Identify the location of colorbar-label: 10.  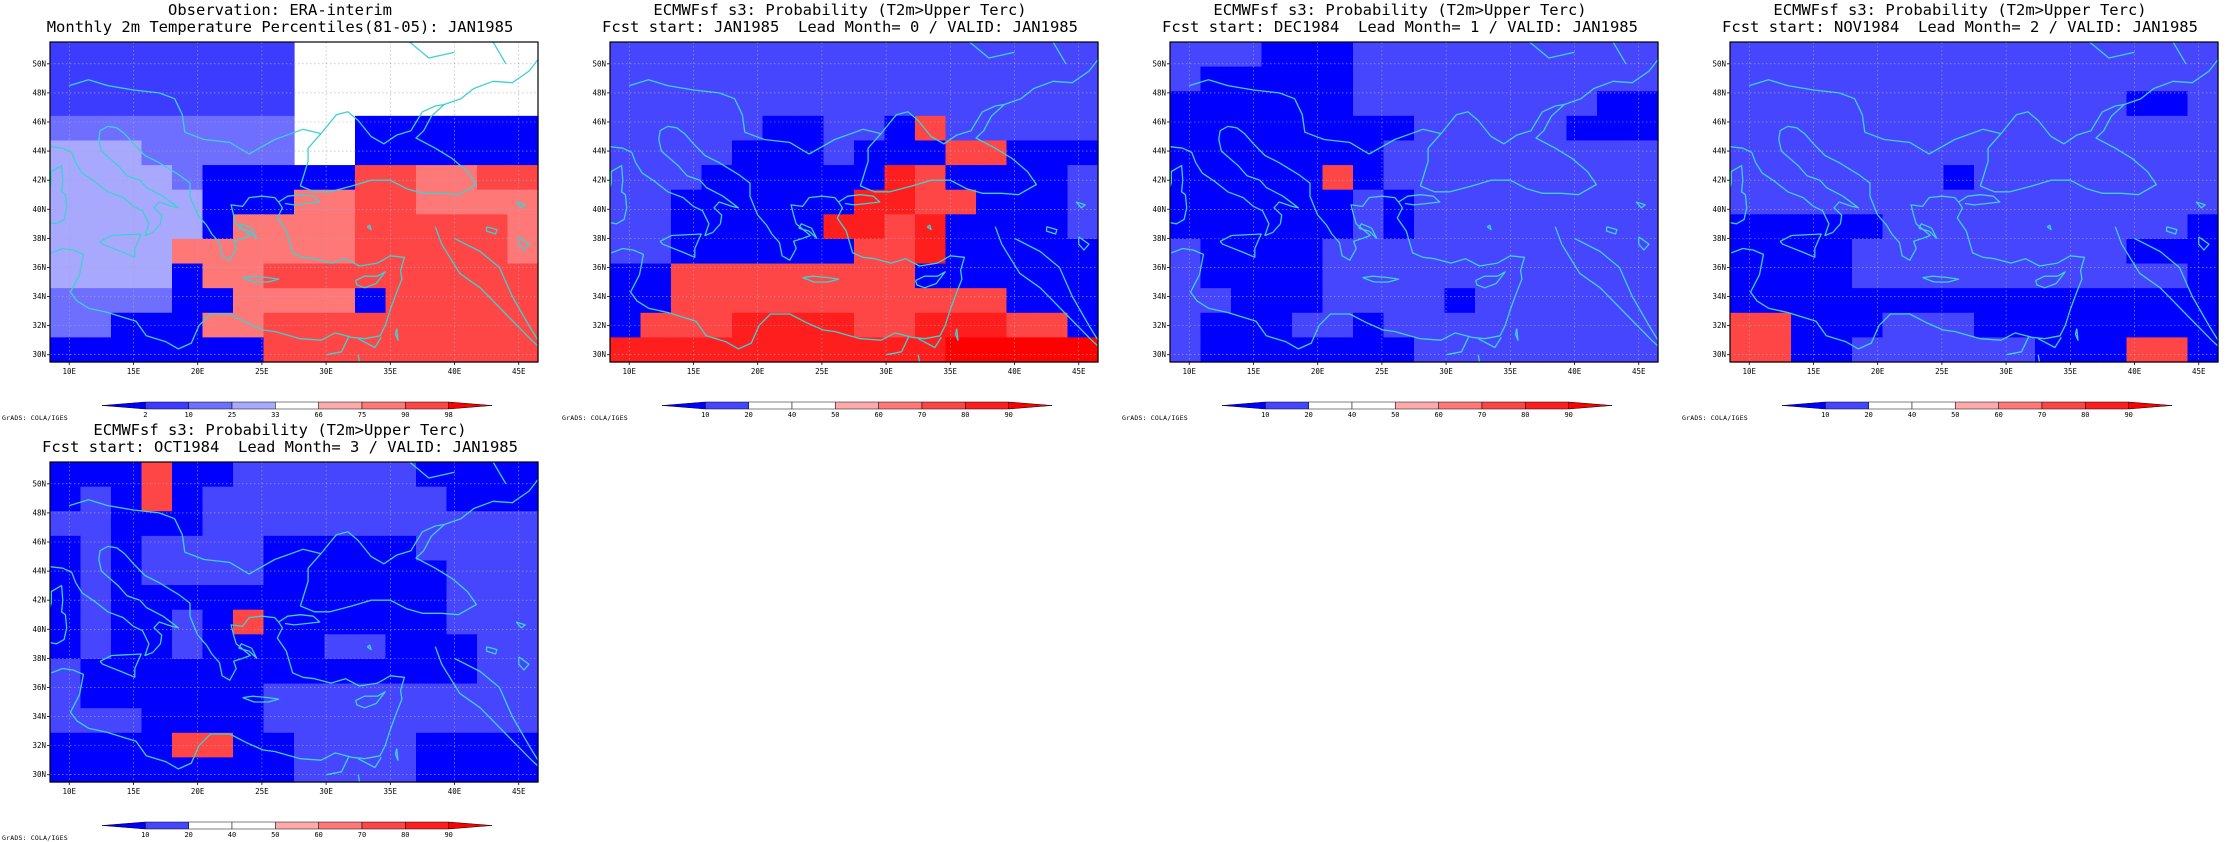
(145, 835).